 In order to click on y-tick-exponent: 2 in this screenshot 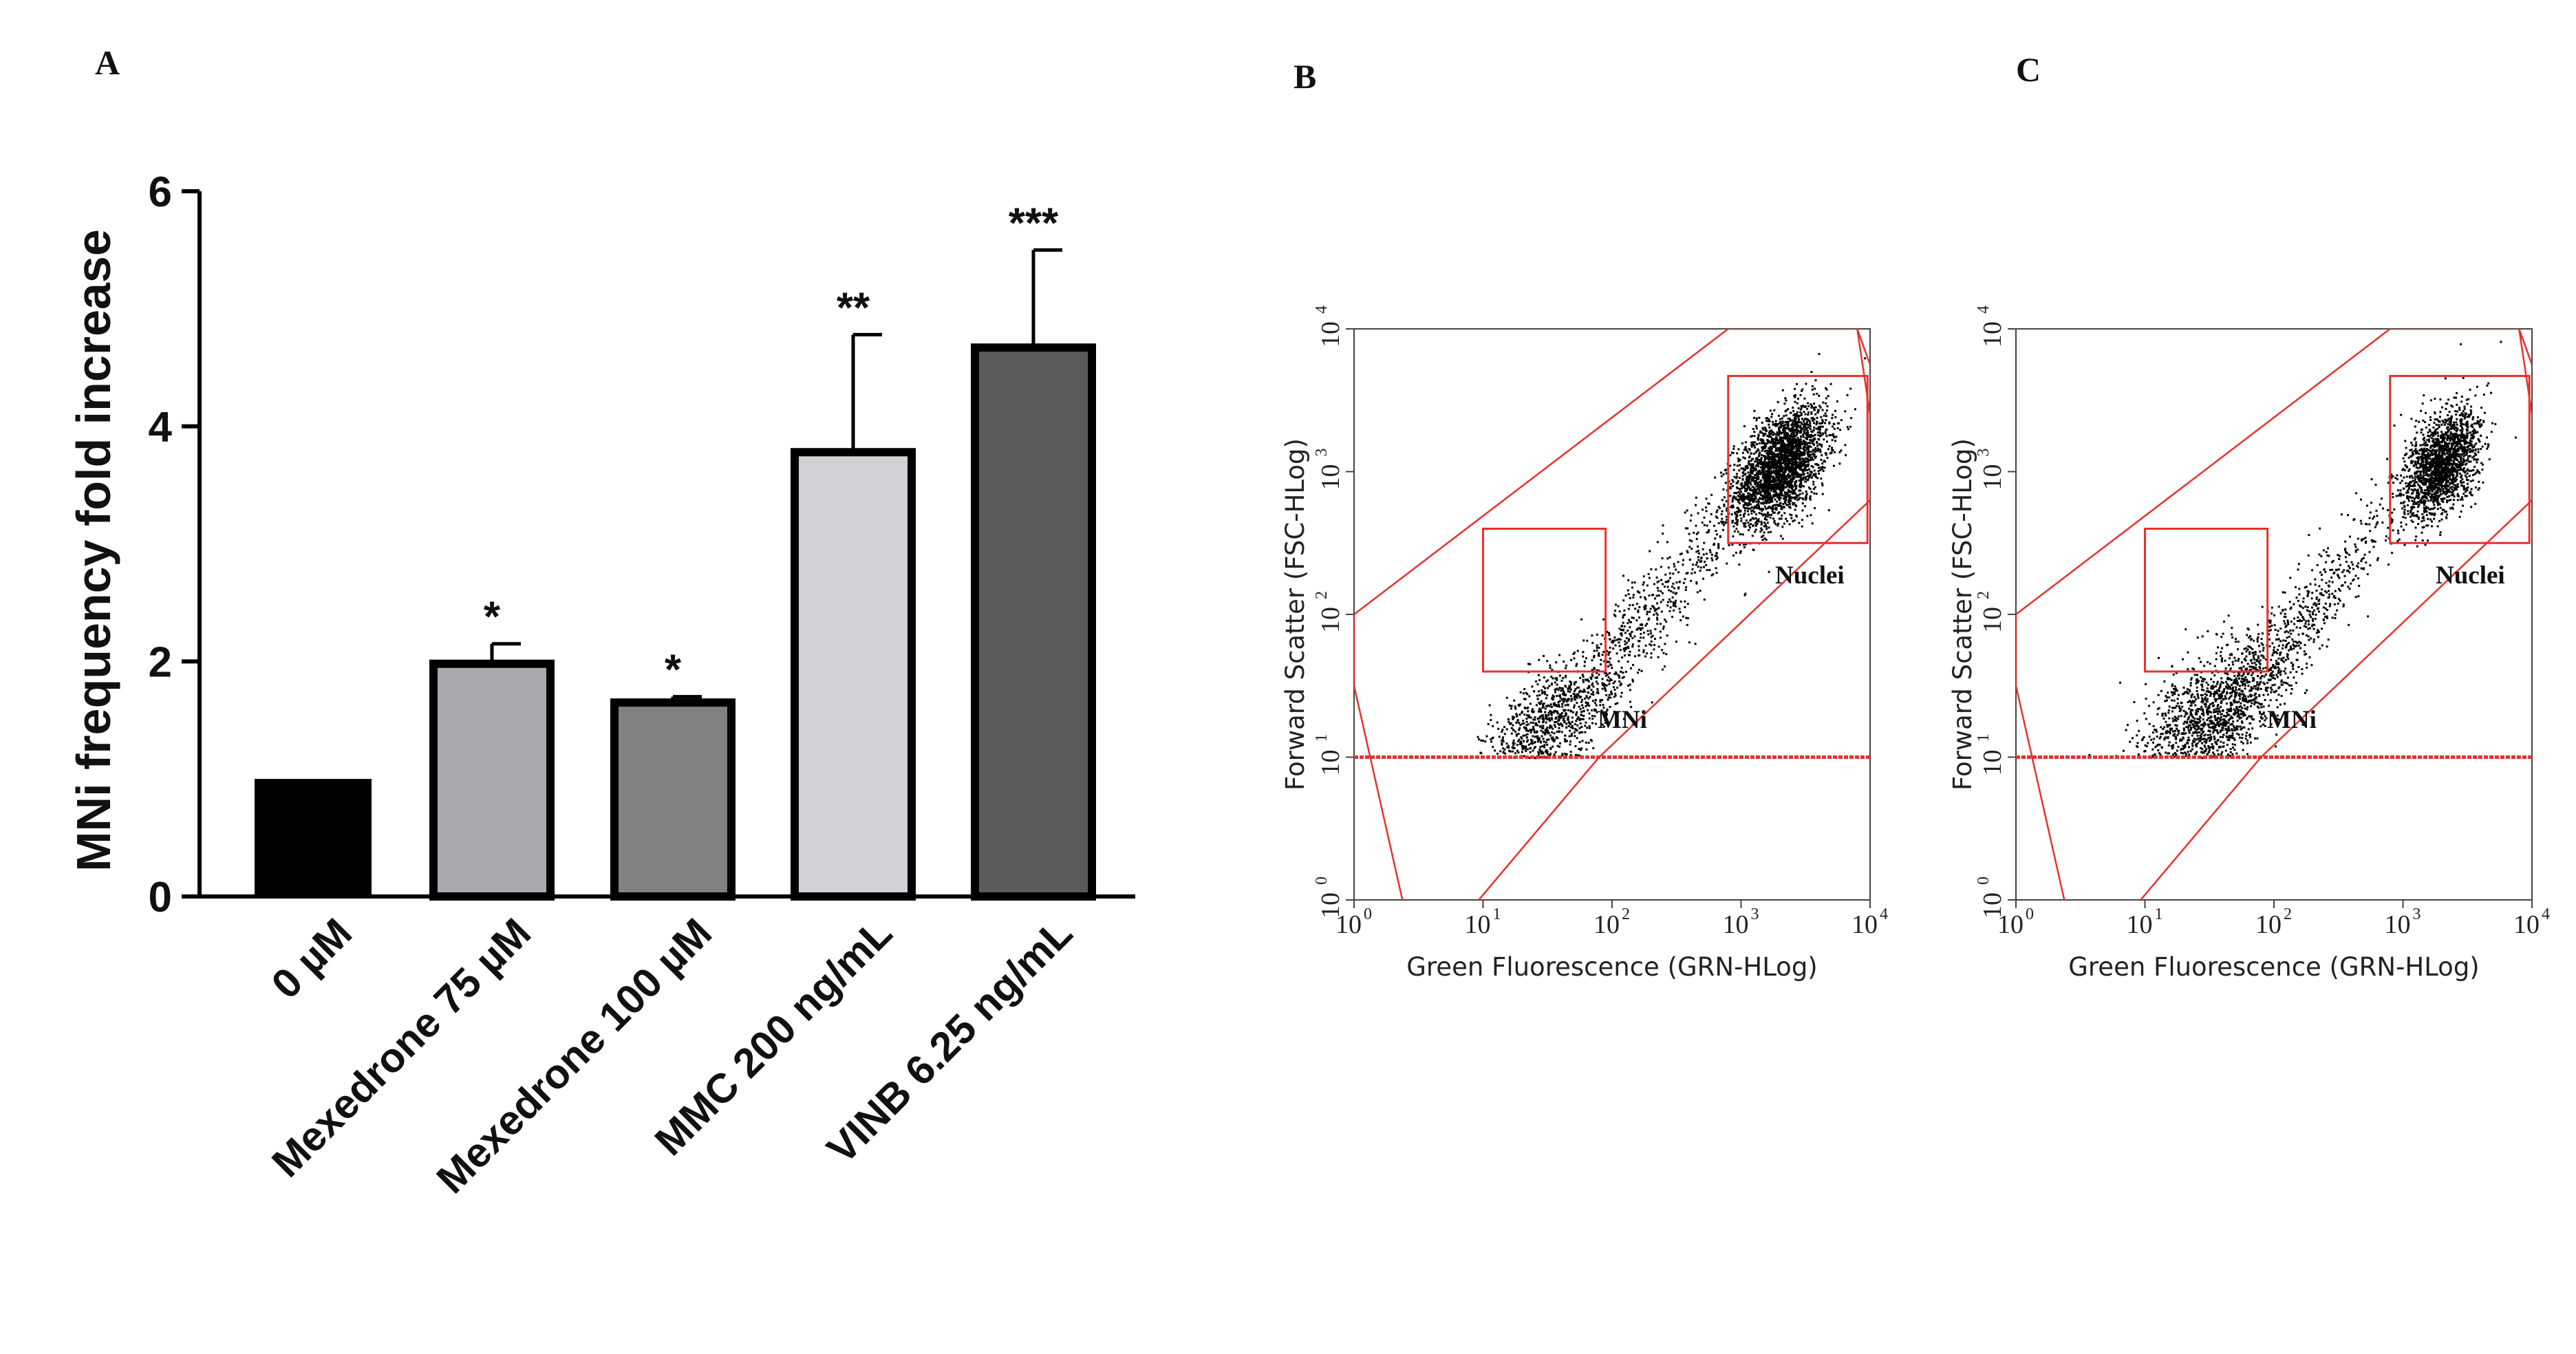, I will do `click(1322, 595)`.